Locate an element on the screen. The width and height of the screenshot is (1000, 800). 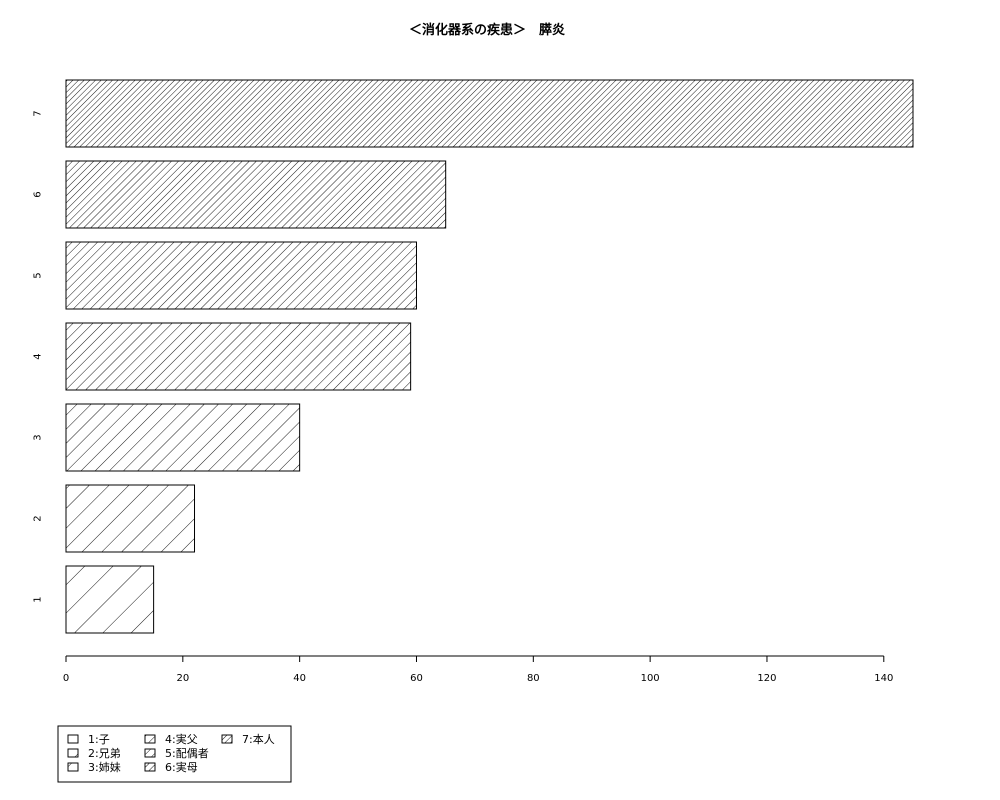
y-tick-label-2: 2 is located at coordinates (38, 518).